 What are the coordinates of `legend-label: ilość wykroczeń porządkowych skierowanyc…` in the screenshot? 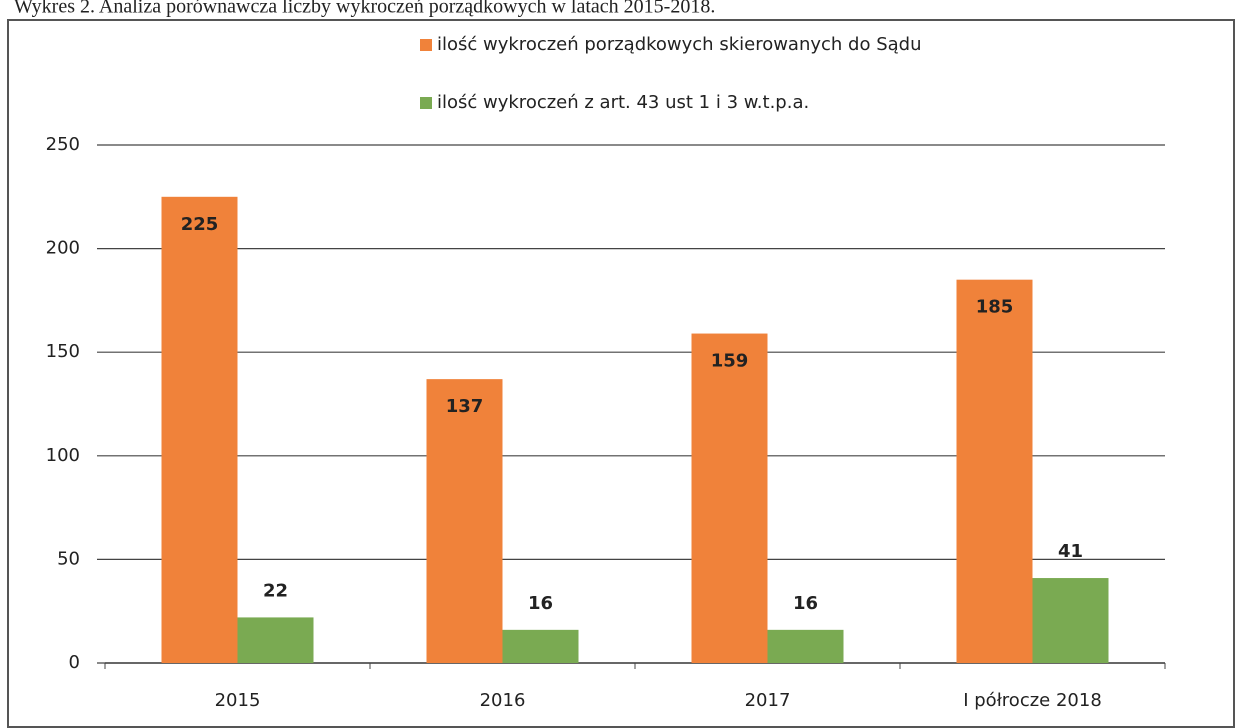 It's located at (679, 44).